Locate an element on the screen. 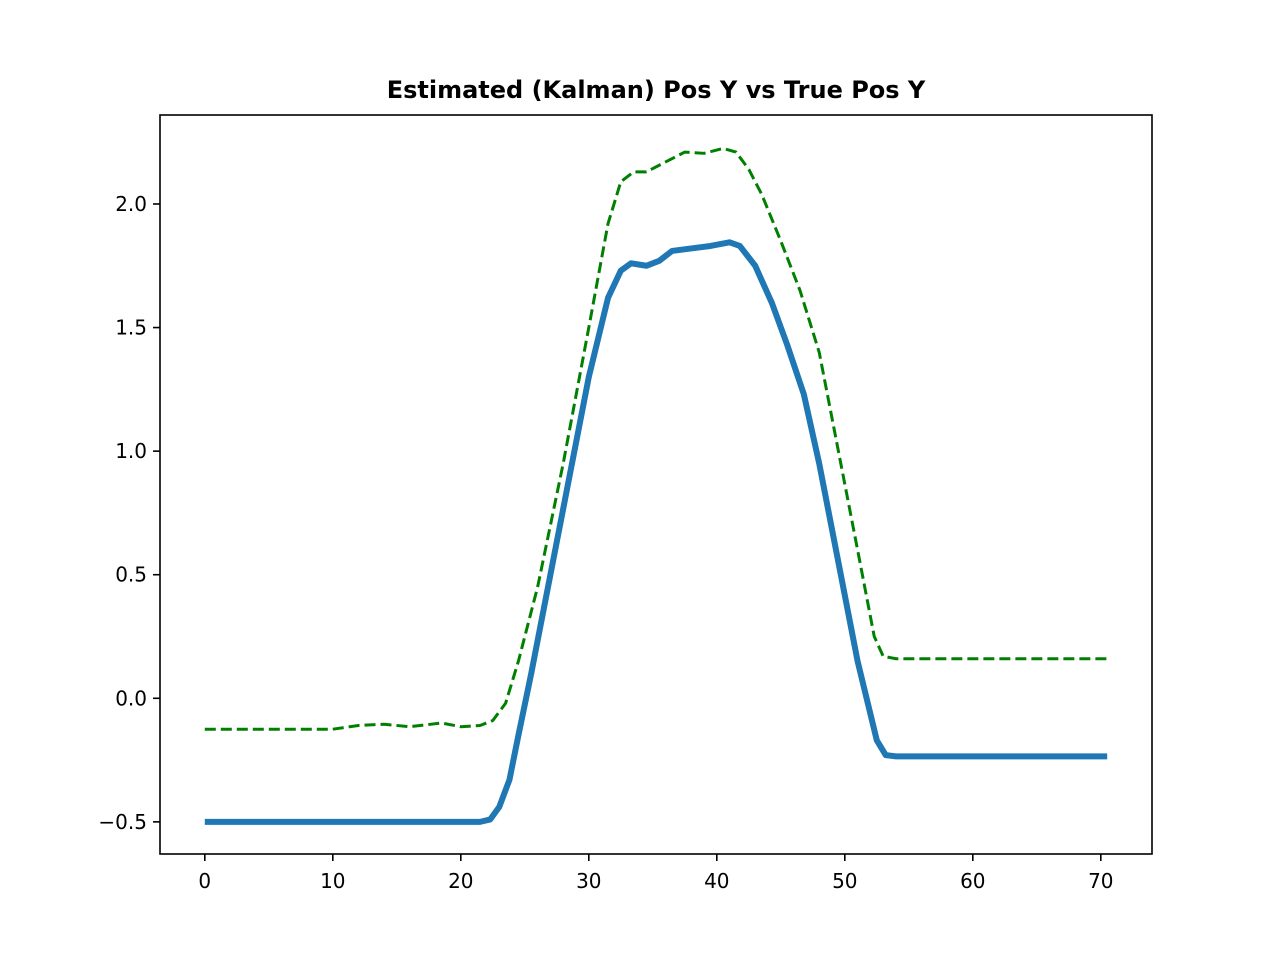 Image resolution: width=1280 pixels, height=960 pixels. x-tick-label: 20 is located at coordinates (460, 881).